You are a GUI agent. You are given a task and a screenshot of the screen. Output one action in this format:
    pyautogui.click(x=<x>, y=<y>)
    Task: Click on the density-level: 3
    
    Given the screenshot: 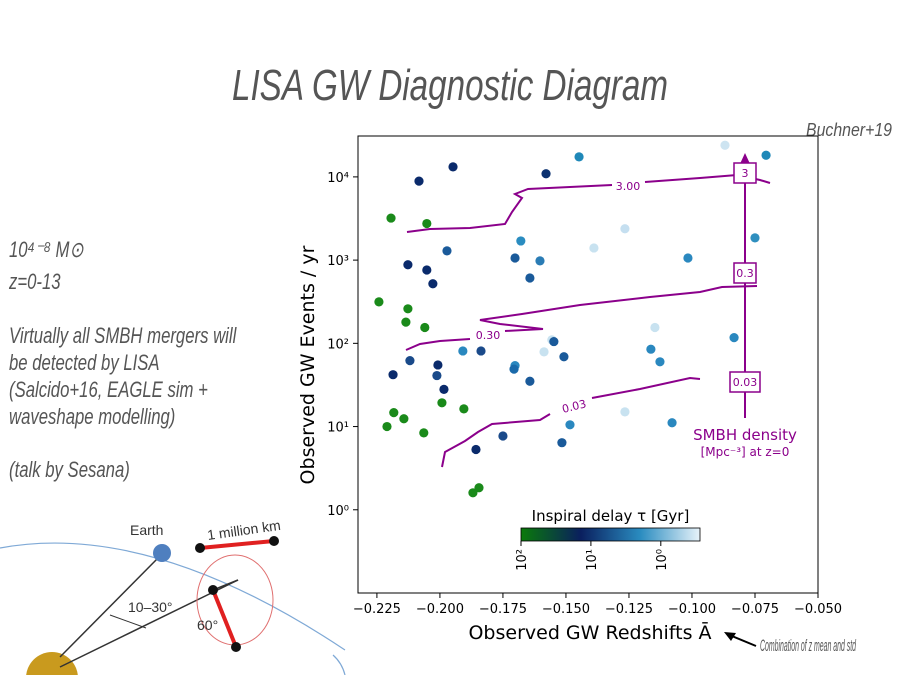 What is the action you would take?
    pyautogui.click(x=745, y=173)
    